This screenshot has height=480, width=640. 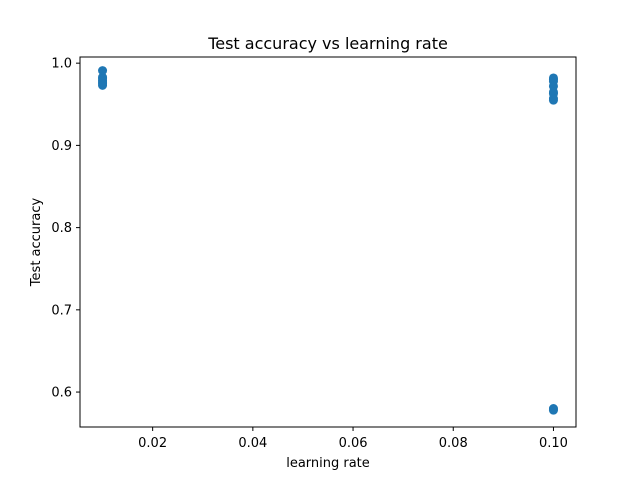 What do you see at coordinates (327, 43) in the screenshot?
I see `chart-title: Test accuracy vs learning rate` at bounding box center [327, 43].